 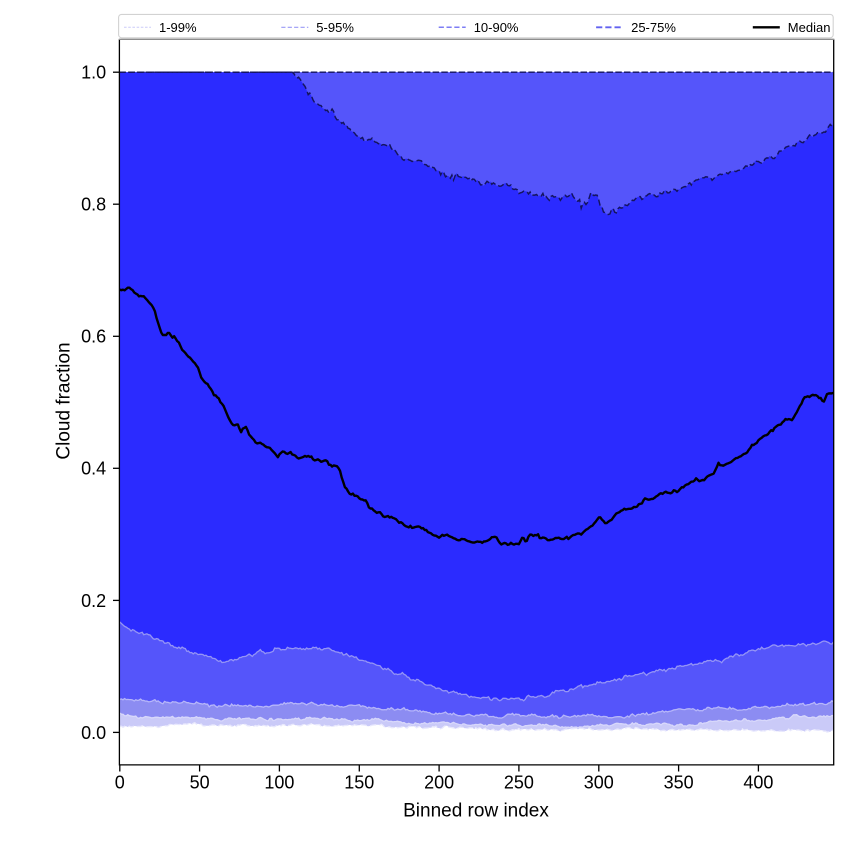 I want to click on svg-text: Cloud fraction, so click(x=64, y=400).